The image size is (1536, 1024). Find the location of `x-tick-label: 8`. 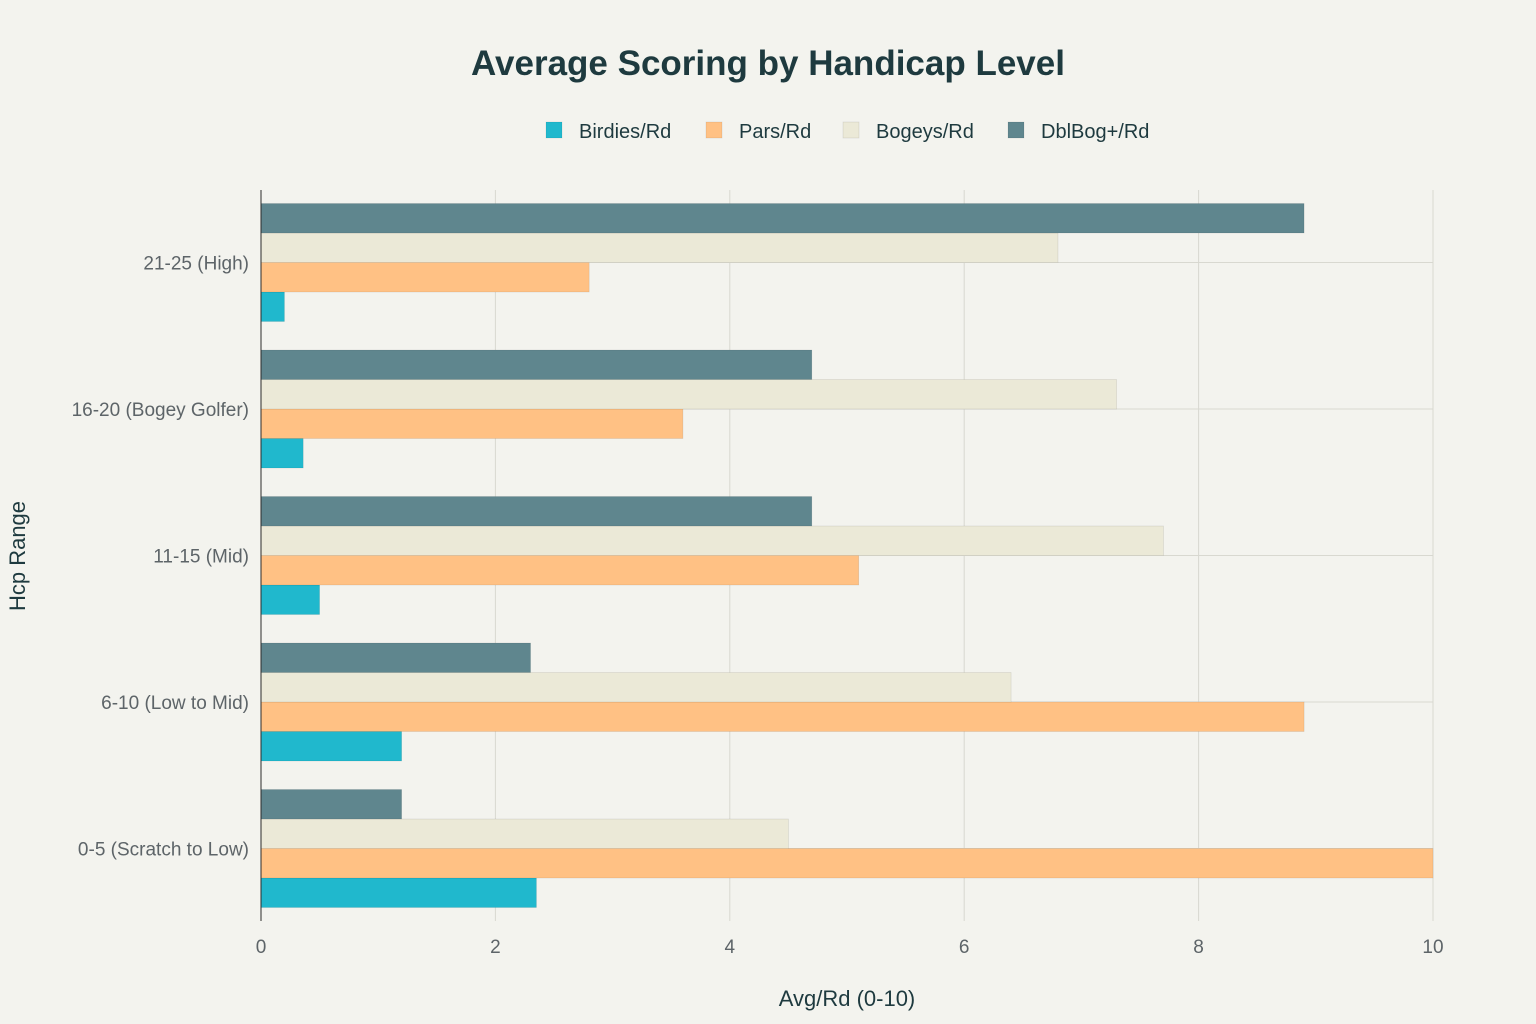

x-tick-label: 8 is located at coordinates (1198, 947).